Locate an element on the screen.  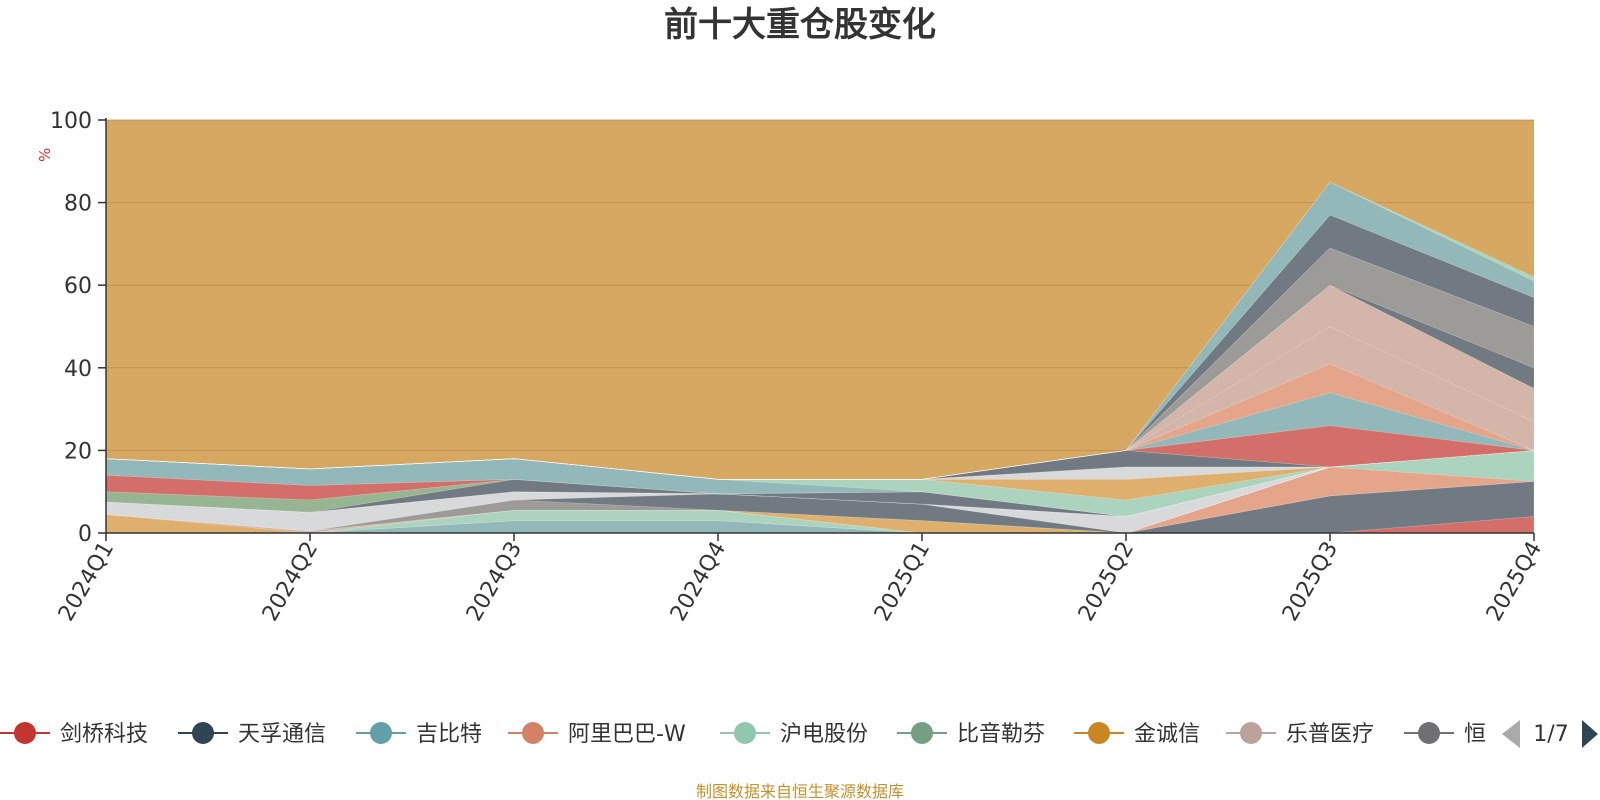
legend-page-indicator: 1/7 is located at coordinates (1550, 734).